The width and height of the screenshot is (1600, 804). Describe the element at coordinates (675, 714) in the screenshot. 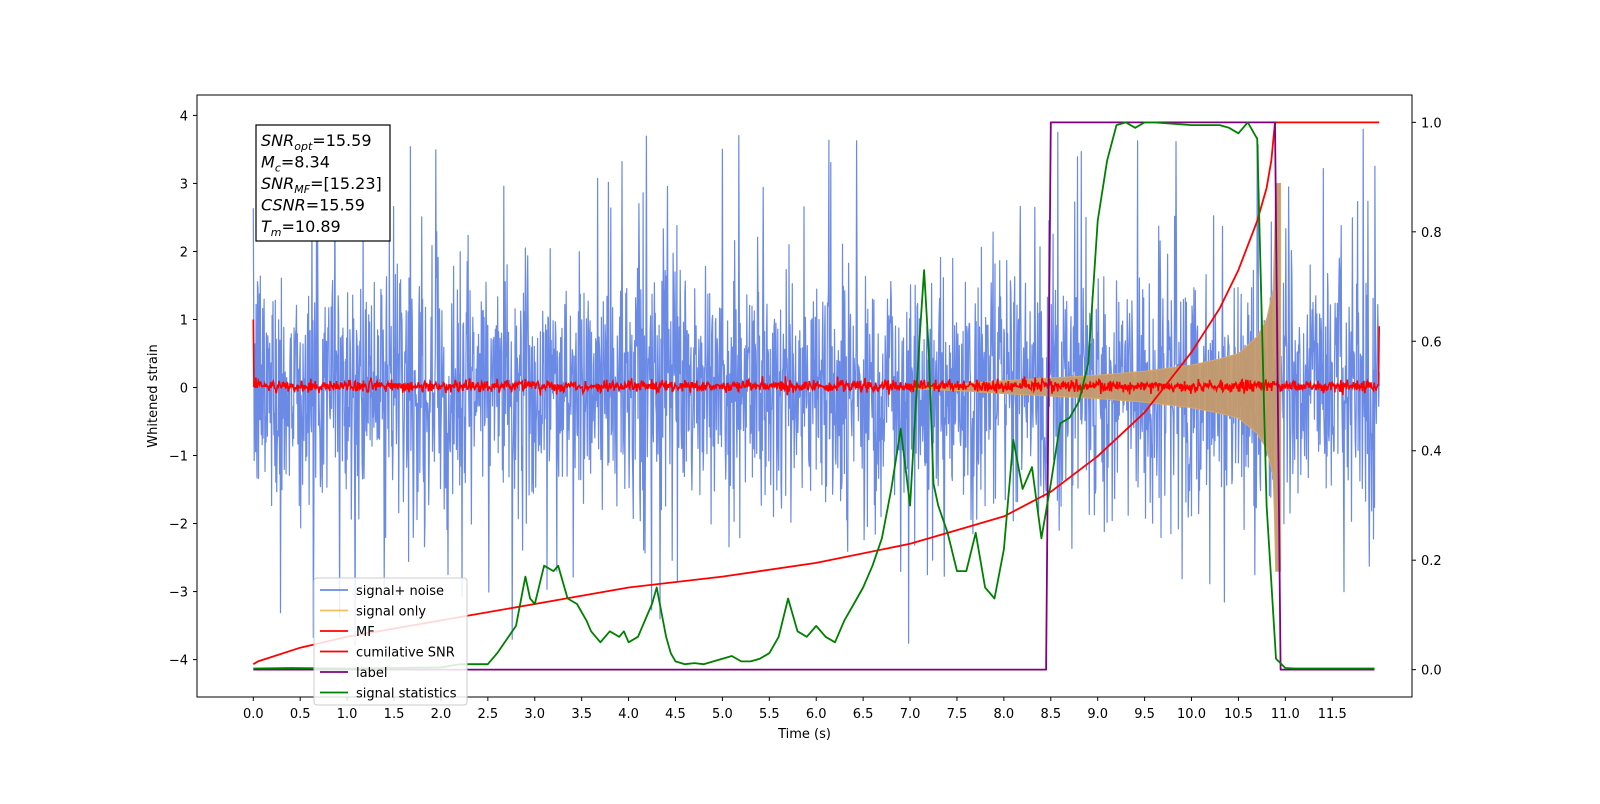

I see `x-tick-label: 4.5` at that location.